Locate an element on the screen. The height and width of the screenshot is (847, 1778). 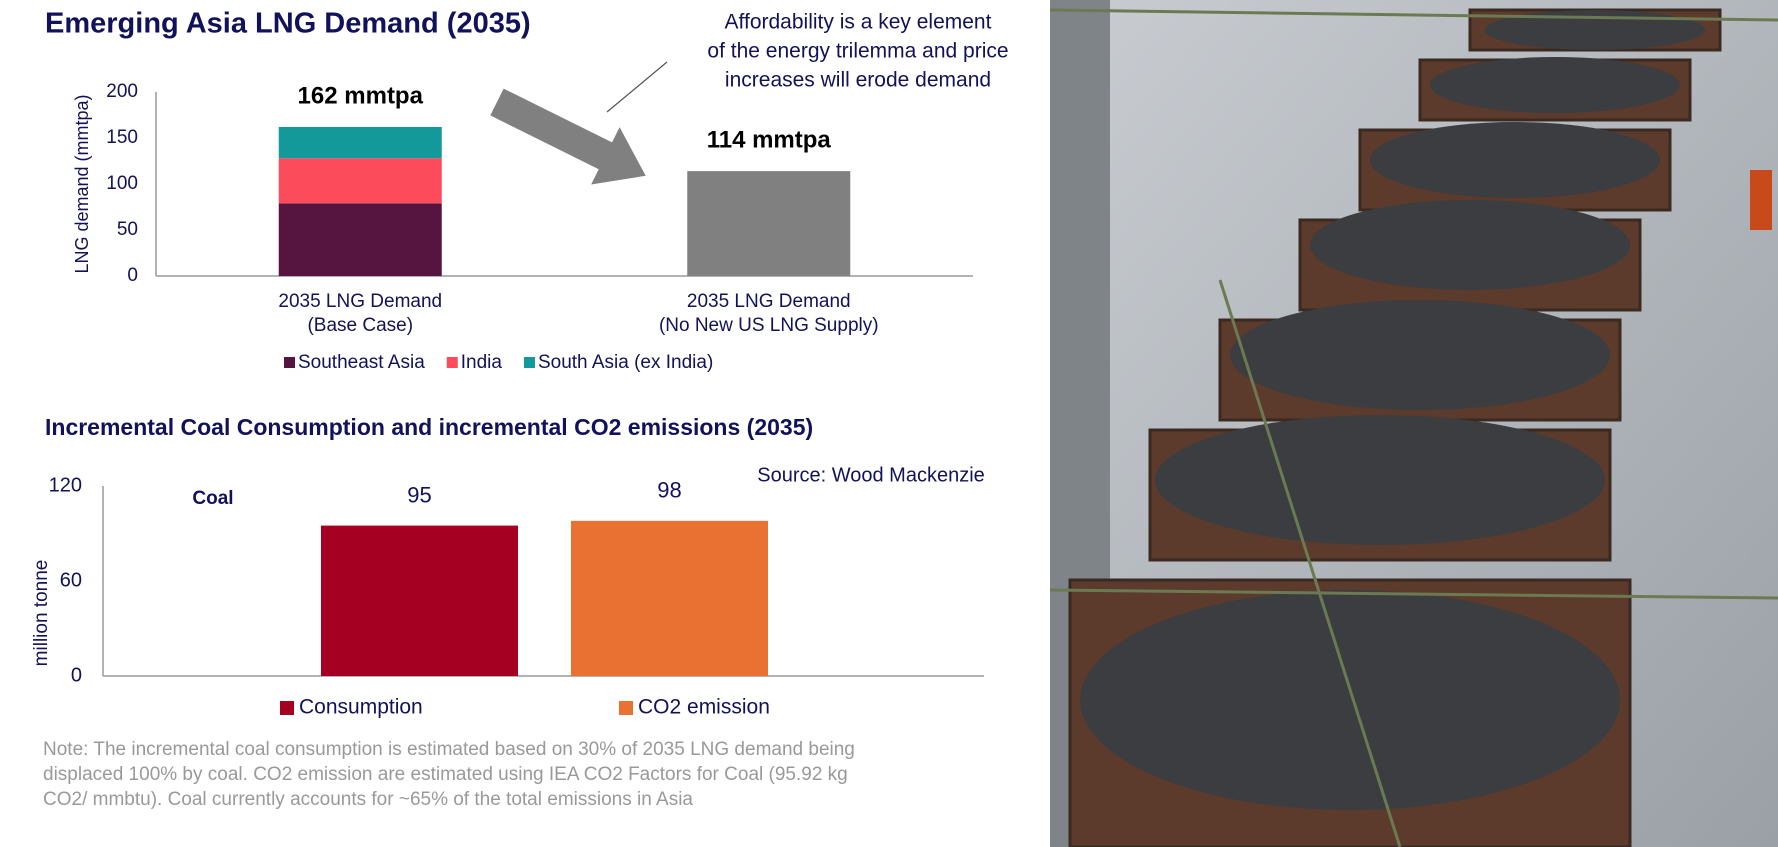
data-label: 98 is located at coordinates (669, 490).